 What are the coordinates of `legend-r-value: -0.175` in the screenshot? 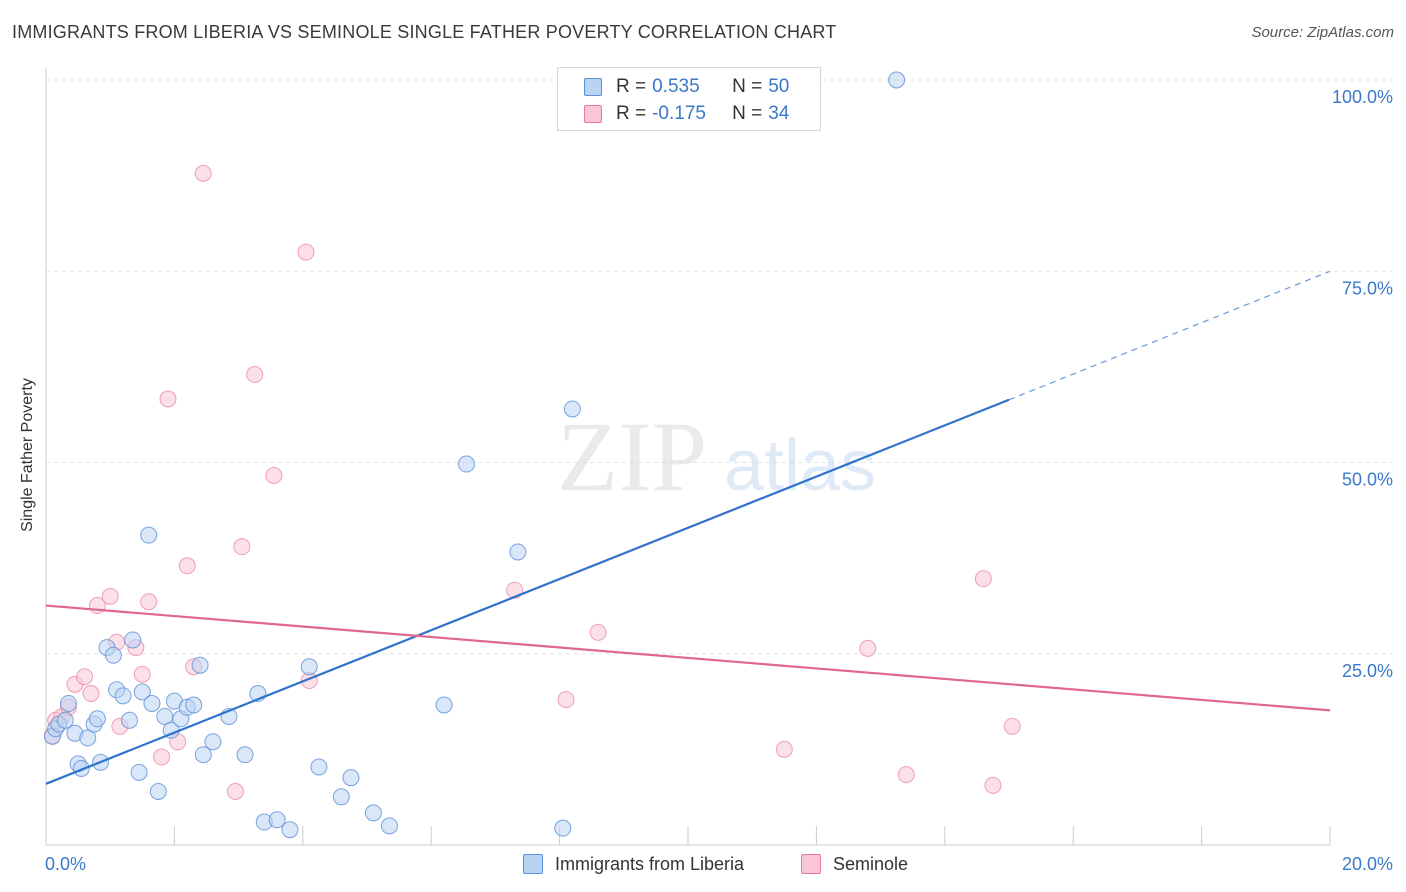 It's located at (679, 113).